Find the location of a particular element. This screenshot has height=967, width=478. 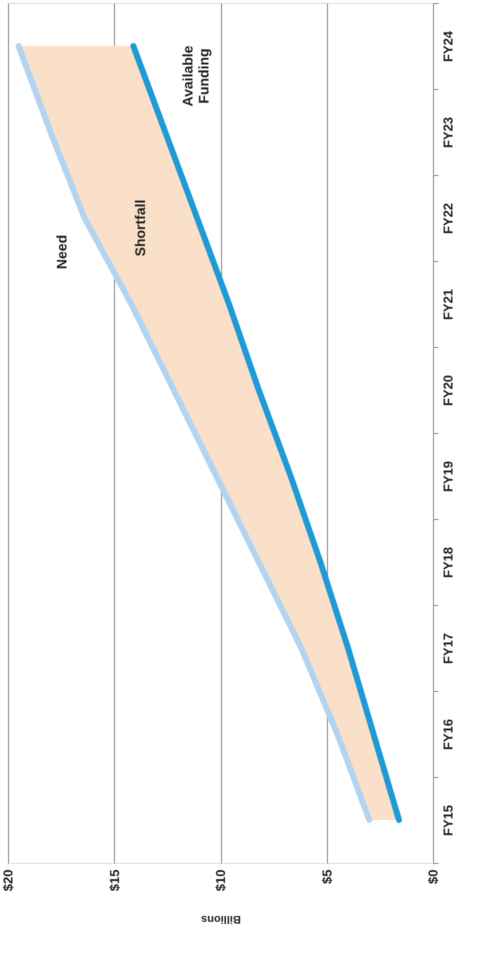

y-tick-label: FY20 is located at coordinates (448, 390).